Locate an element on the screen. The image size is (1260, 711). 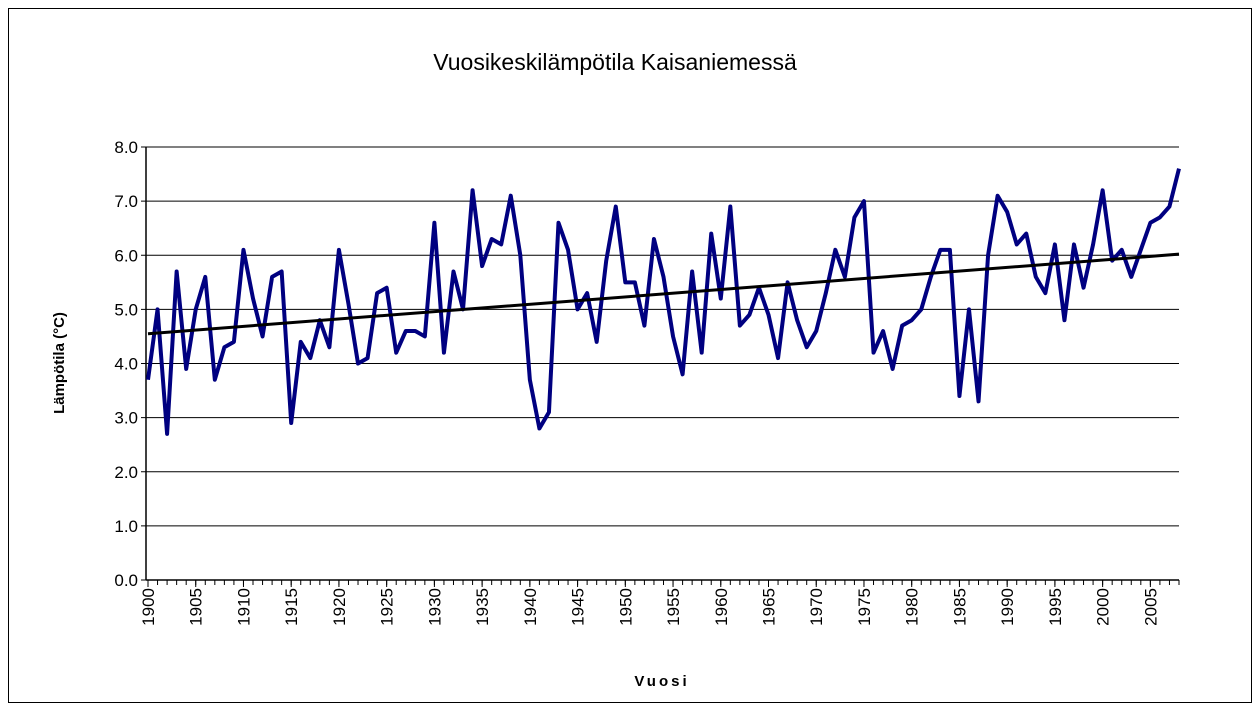
y-tick-label: 8.0 is located at coordinates (126, 147).